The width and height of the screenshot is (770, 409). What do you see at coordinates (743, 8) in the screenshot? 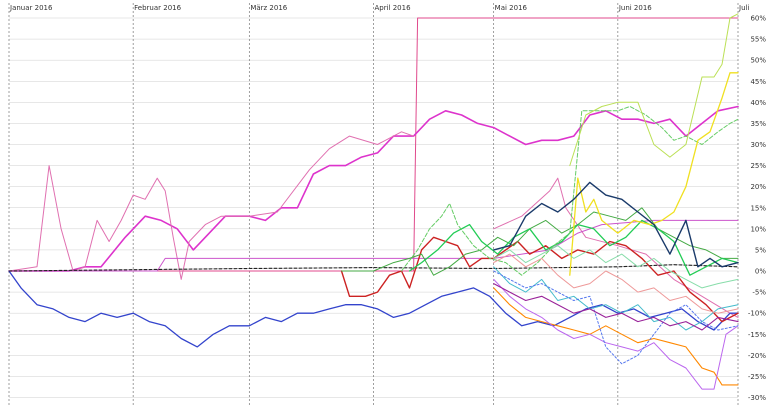
I see `x-tick-label: Juli` at bounding box center [743, 8].